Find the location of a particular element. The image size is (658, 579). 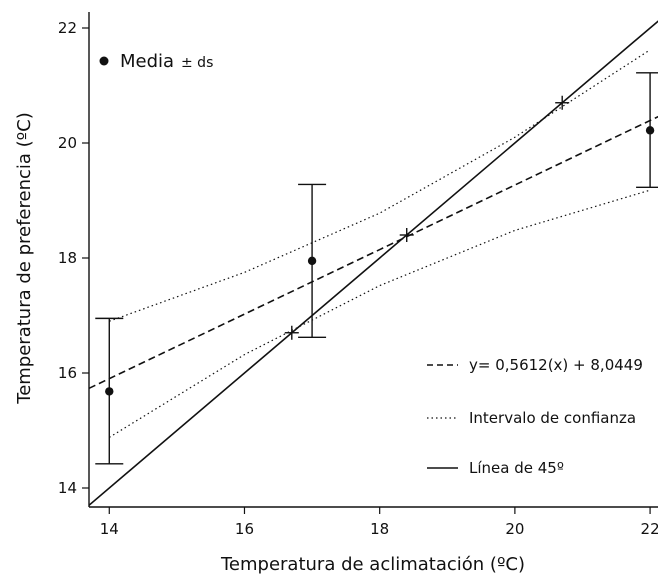

y-tick-label: 20 is located at coordinates (67, 143).